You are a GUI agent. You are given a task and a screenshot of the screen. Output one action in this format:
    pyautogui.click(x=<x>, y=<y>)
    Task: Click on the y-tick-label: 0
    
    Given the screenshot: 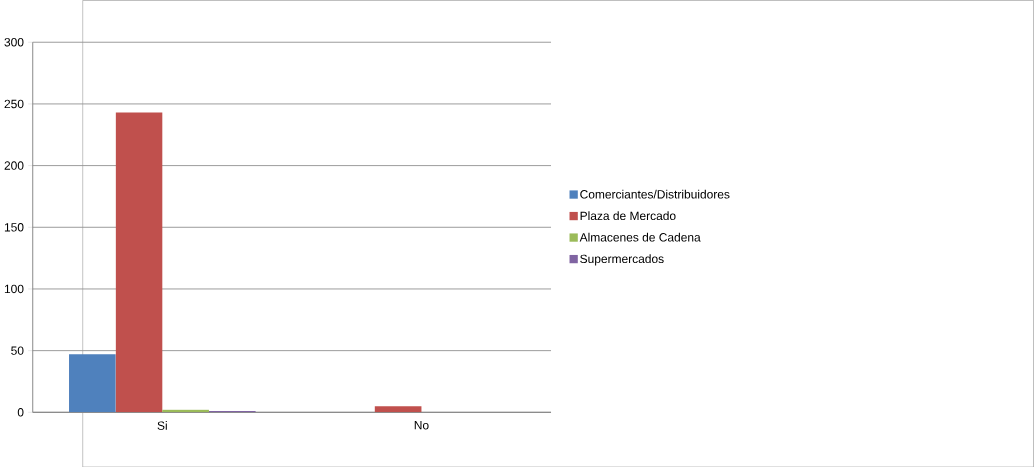 What is the action you would take?
    pyautogui.click(x=20, y=412)
    